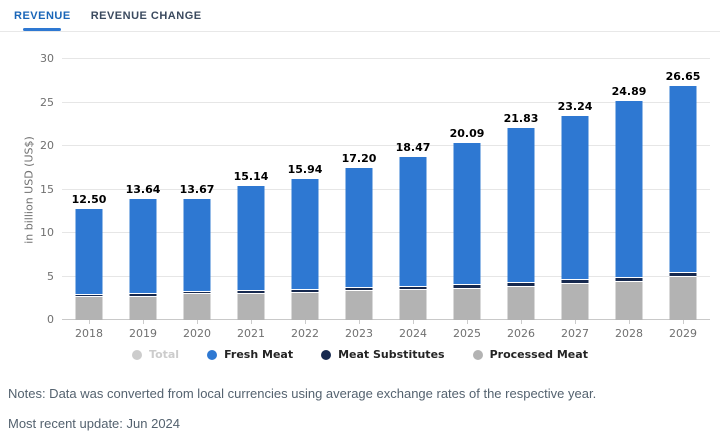 The image size is (720, 446). What do you see at coordinates (383, 354) in the screenshot?
I see `legend-item-meat-substitutes: Meat Substitutes` at bounding box center [383, 354].